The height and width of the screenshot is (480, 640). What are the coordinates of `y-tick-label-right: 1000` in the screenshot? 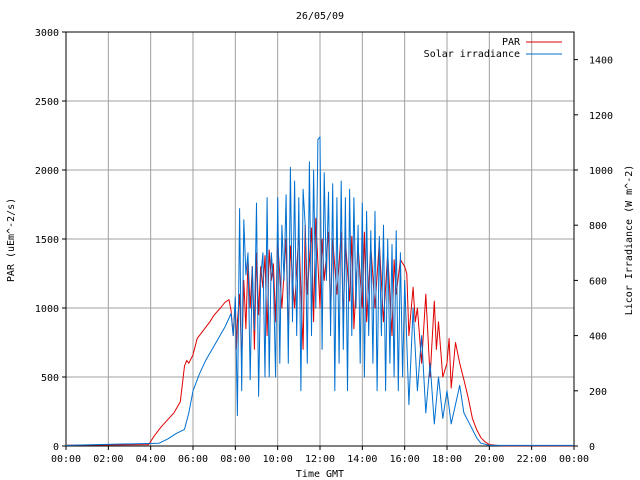 It's located at (601, 171).